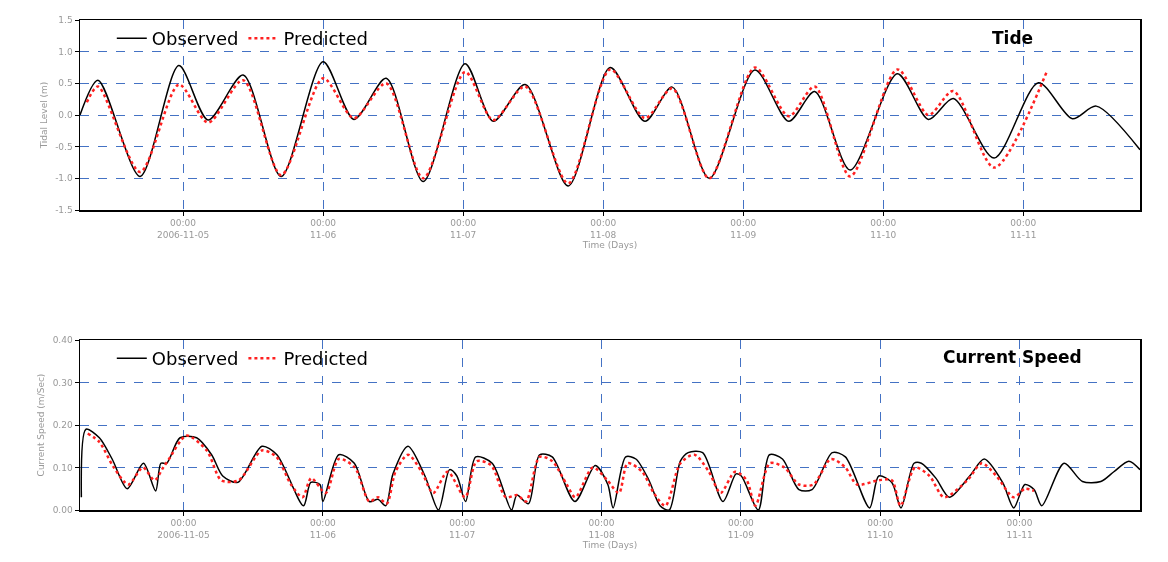 The image size is (1168, 562). Describe the element at coordinates (62, 382) in the screenshot. I see `y-tick-label: 0.30` at that location.